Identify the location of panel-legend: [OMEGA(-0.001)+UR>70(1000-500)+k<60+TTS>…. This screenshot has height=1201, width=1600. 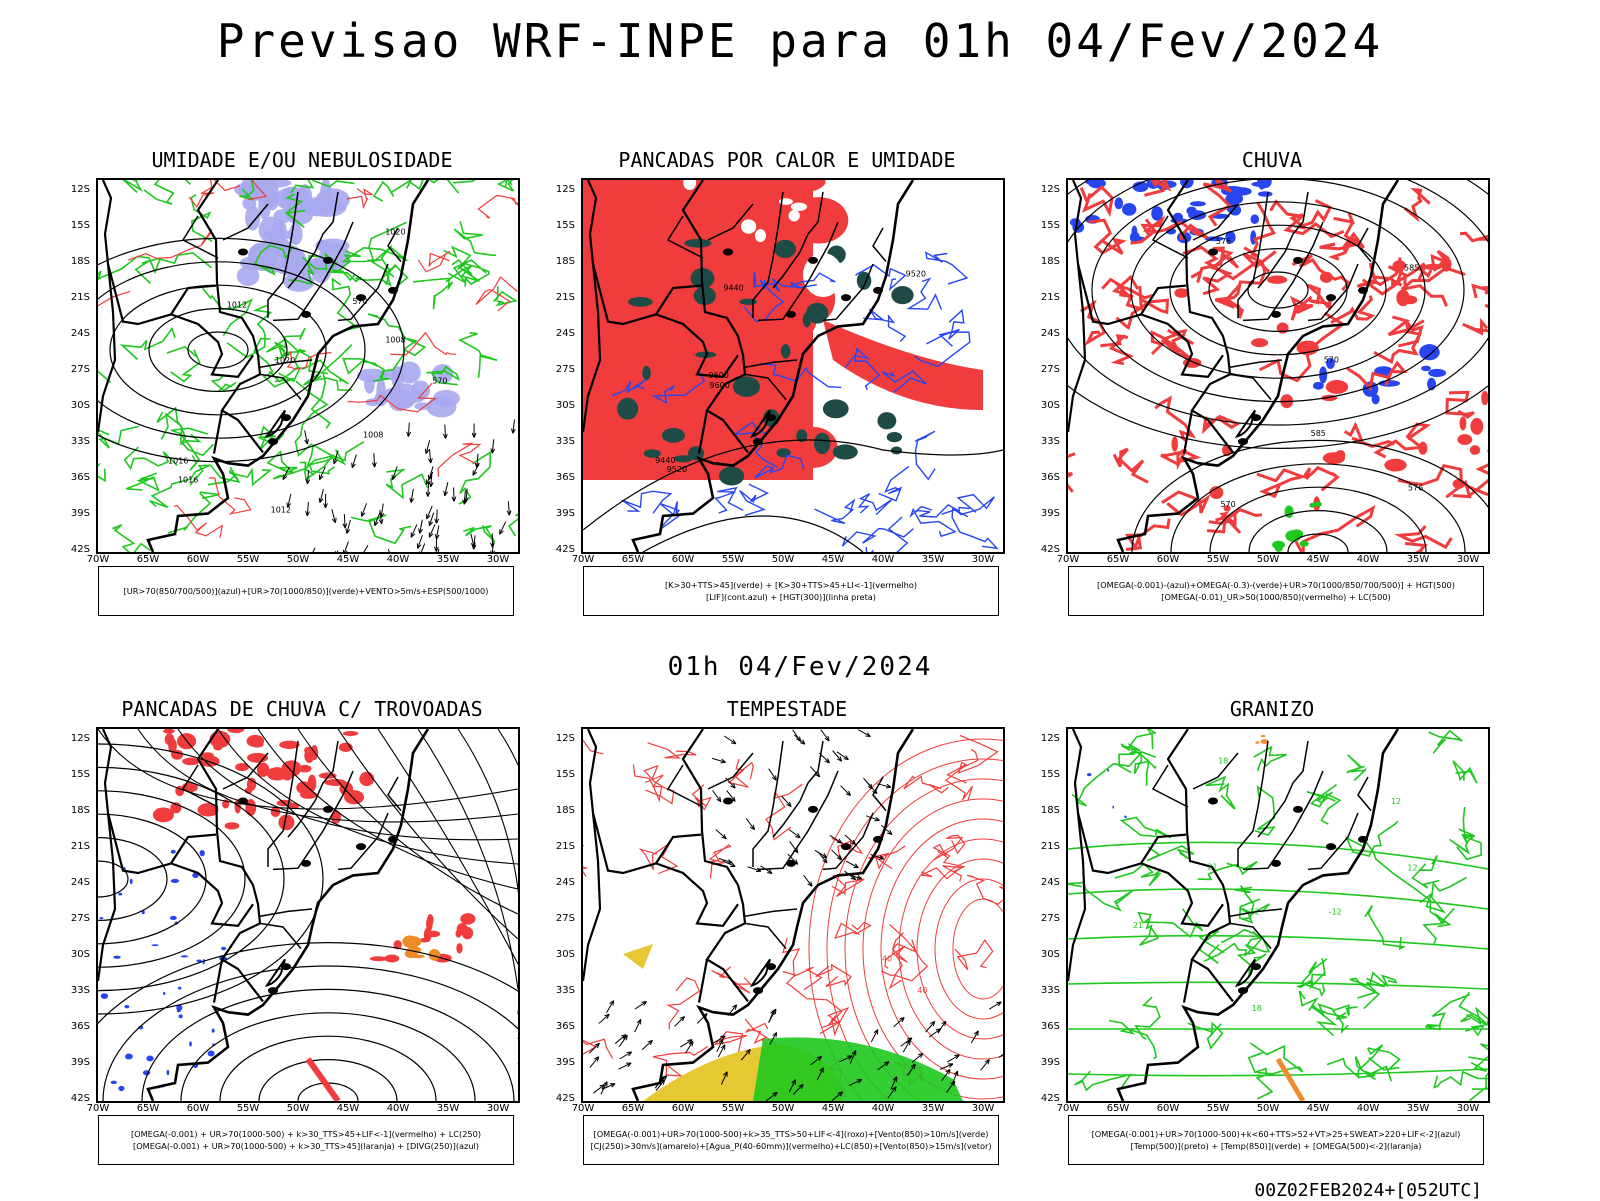
(1276, 1140).